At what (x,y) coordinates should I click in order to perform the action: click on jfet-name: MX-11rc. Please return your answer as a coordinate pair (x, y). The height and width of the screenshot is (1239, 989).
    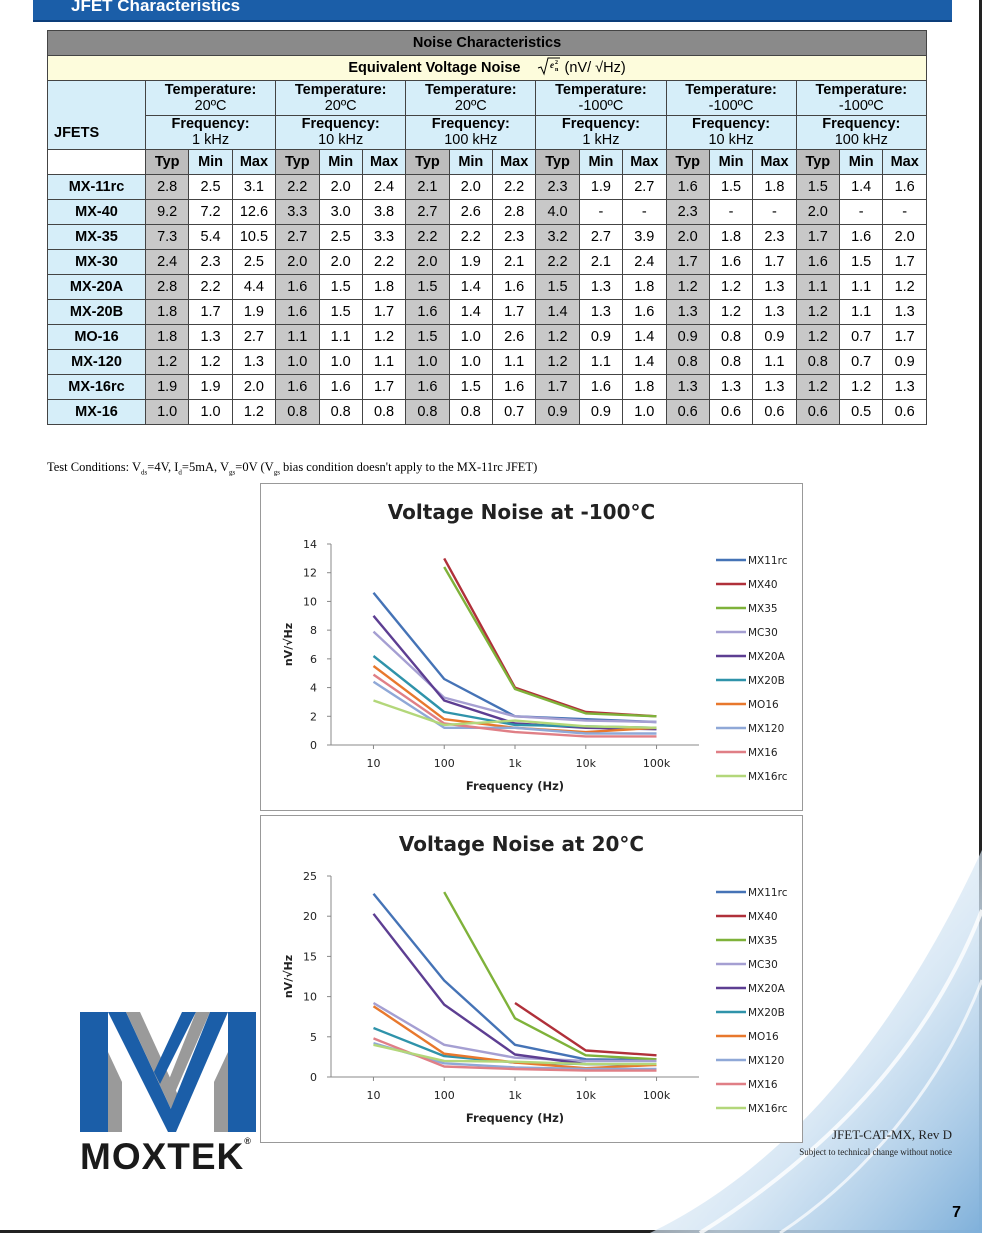
    Looking at the image, I should click on (96, 187).